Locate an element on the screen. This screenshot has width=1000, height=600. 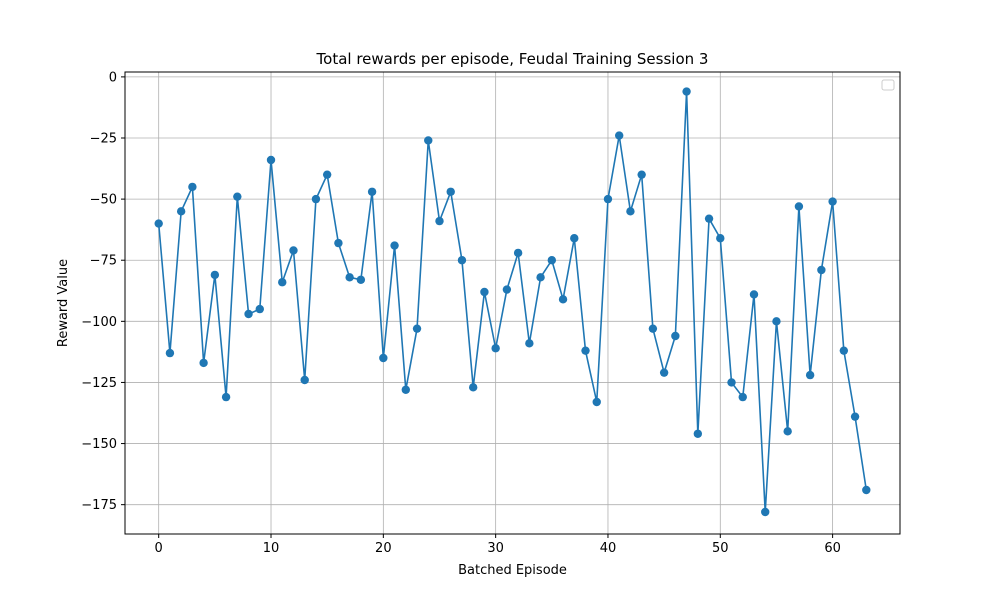
y-tick-label: −100 is located at coordinates (99, 322).